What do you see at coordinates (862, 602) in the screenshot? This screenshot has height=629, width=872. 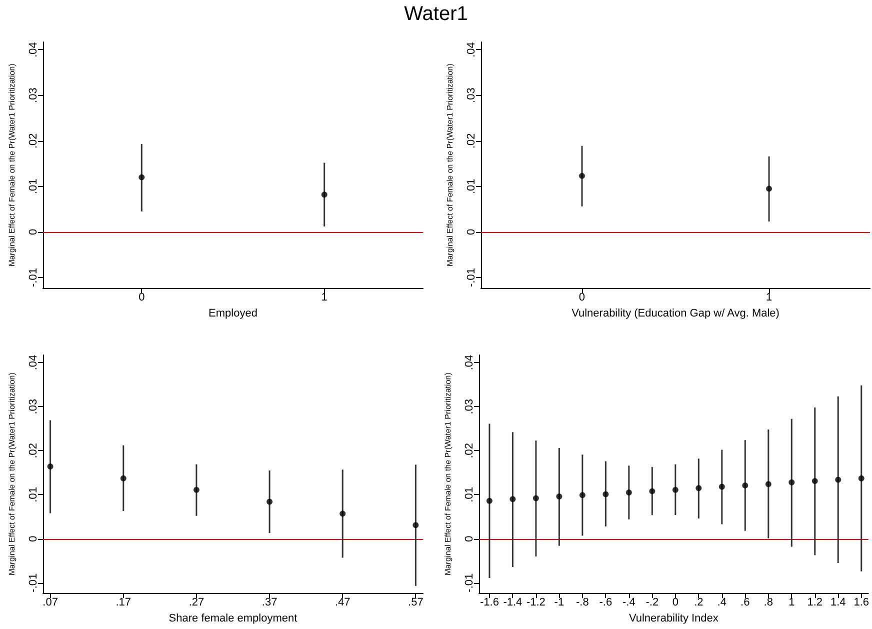 I see `x-tick-label: 1.6` at bounding box center [862, 602].